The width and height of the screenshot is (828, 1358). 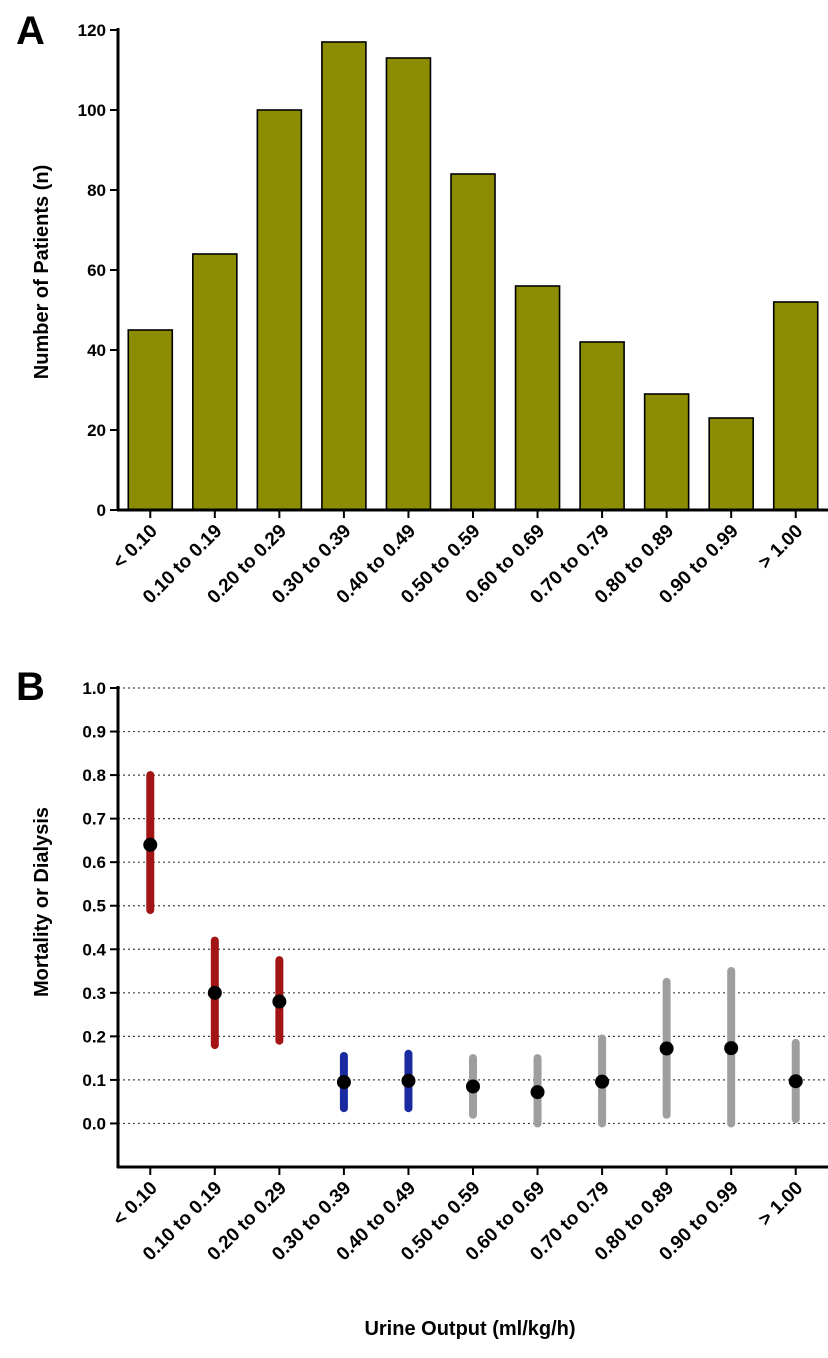 I want to click on y-tick-label-9: 0.9, so click(x=94, y=732).